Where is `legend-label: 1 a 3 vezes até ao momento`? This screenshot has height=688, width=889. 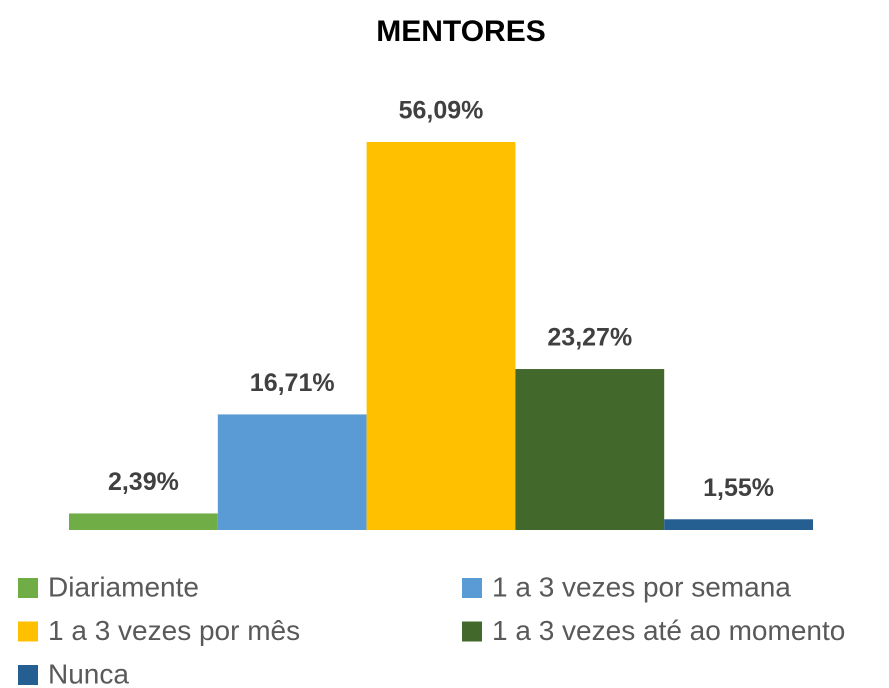
legend-label: 1 a 3 vezes até ao momento is located at coordinates (668, 630).